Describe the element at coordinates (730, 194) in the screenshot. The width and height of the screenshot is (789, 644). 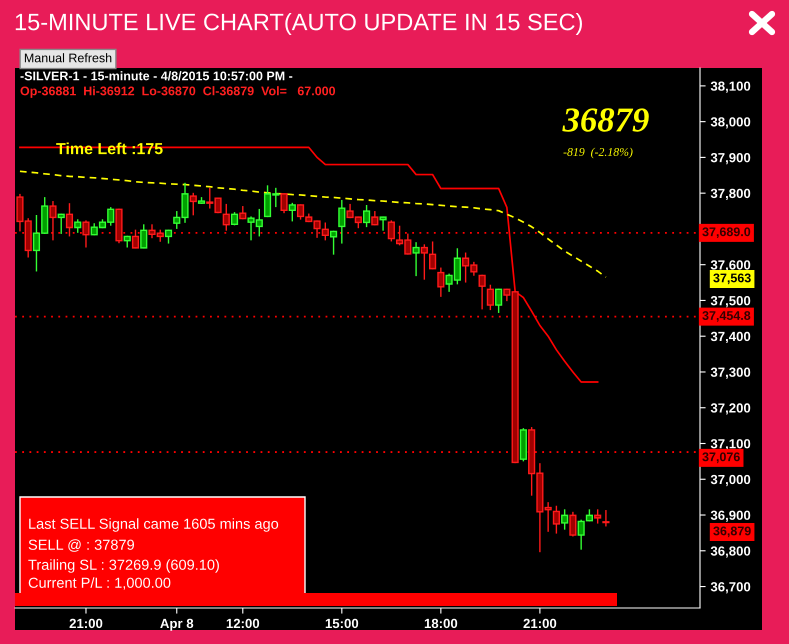
I see `y-tick-label: 37,800` at that location.